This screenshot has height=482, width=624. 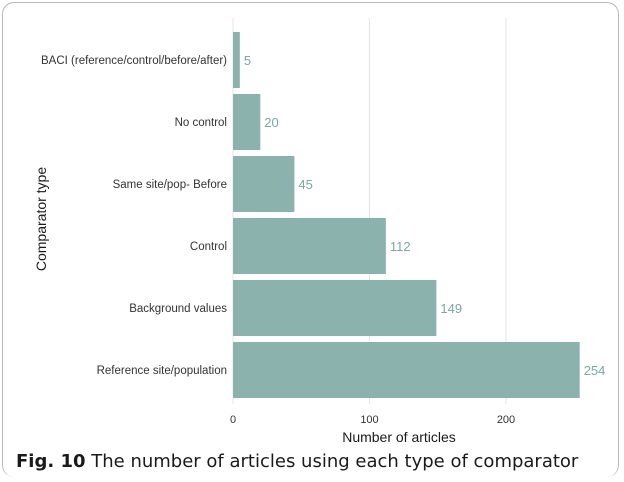 What do you see at coordinates (506, 420) in the screenshot?
I see `x-tick-label-200: 200` at bounding box center [506, 420].